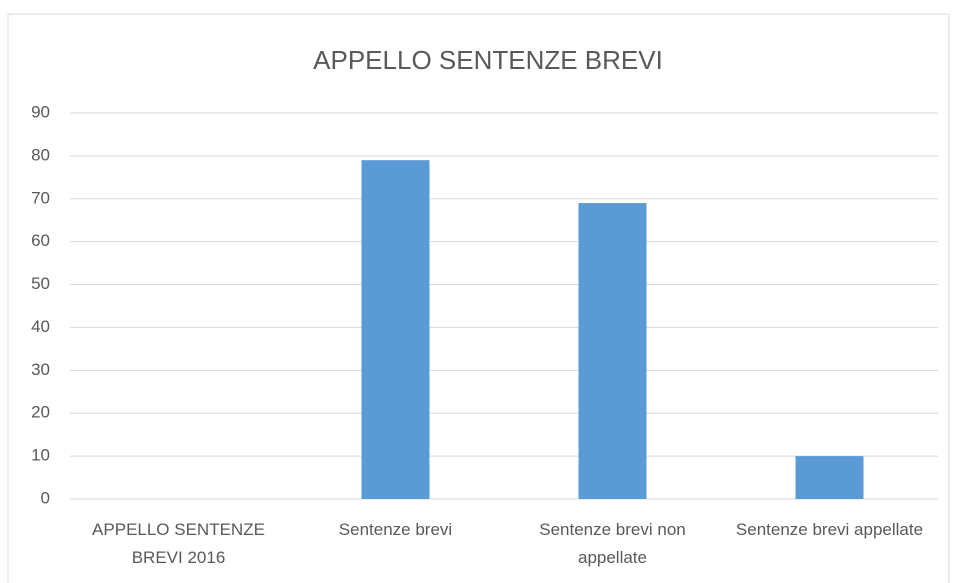 The image size is (956, 583). What do you see at coordinates (395, 529) in the screenshot?
I see `x-tick-label: Sentenze brevi` at bounding box center [395, 529].